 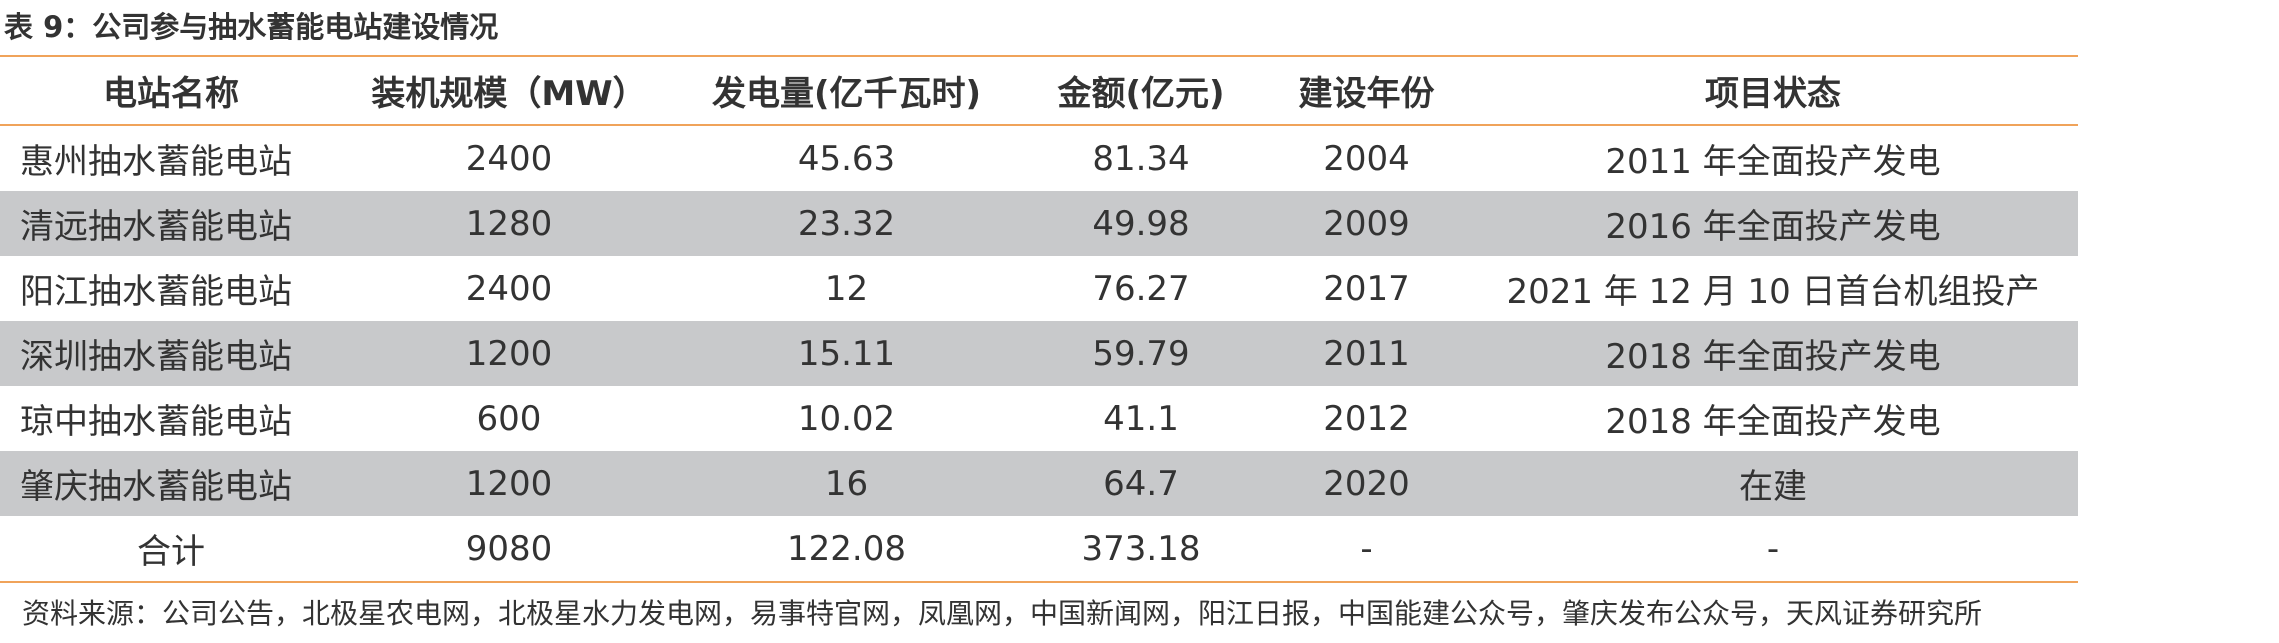 I want to click on table-row: 深圳抽水蓄能电站 1200 15.11 59.79 2011 2018 年全面投产发电, so click(x=1039, y=353).